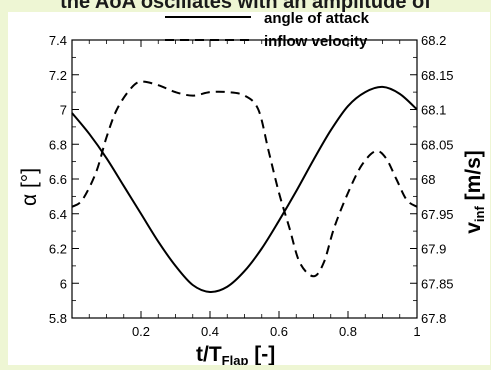  What do you see at coordinates (63, 110) in the screenshot?
I see `y-tick-label-left: 7` at bounding box center [63, 110].